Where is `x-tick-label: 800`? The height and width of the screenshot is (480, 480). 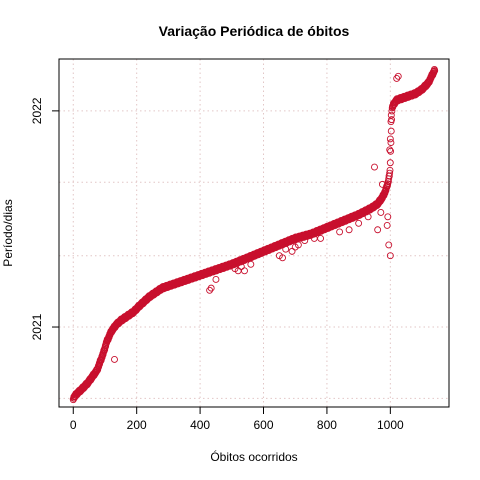
x-tick-label: 800 is located at coordinates (327, 425).